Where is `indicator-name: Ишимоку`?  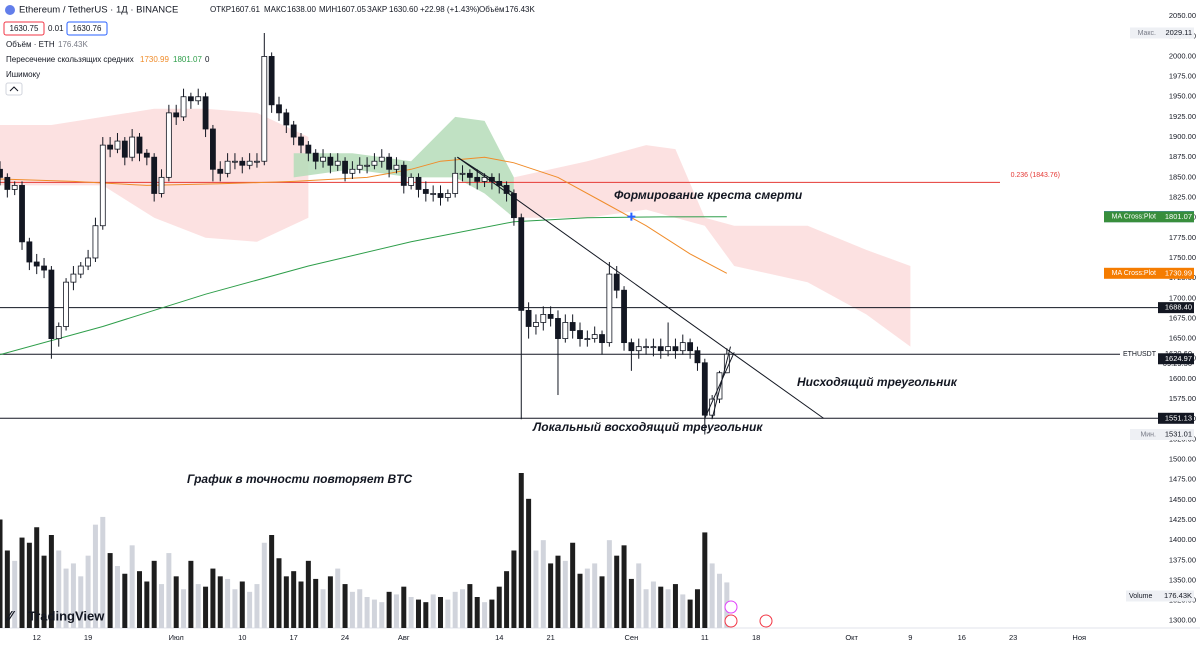 indicator-name: Ишимоку is located at coordinates (23, 74).